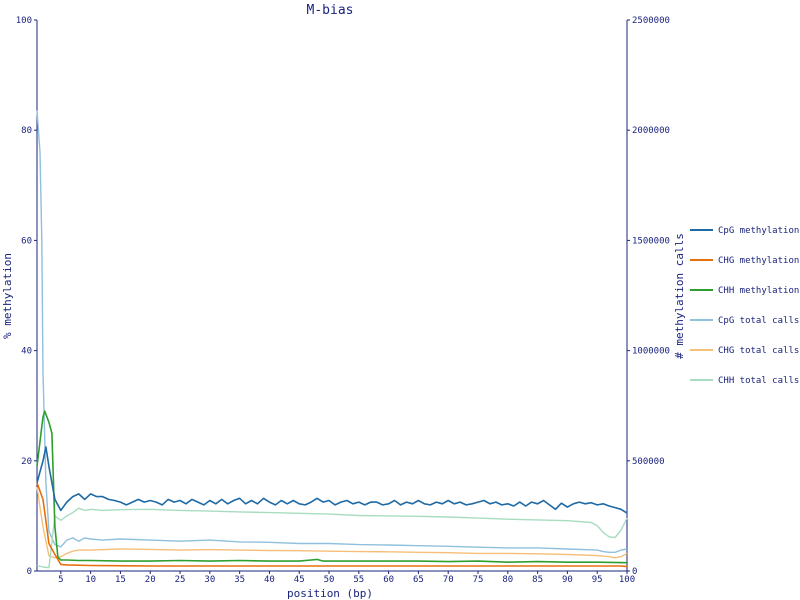  I want to click on y-tick-label-right: 1500000, so click(651, 241).